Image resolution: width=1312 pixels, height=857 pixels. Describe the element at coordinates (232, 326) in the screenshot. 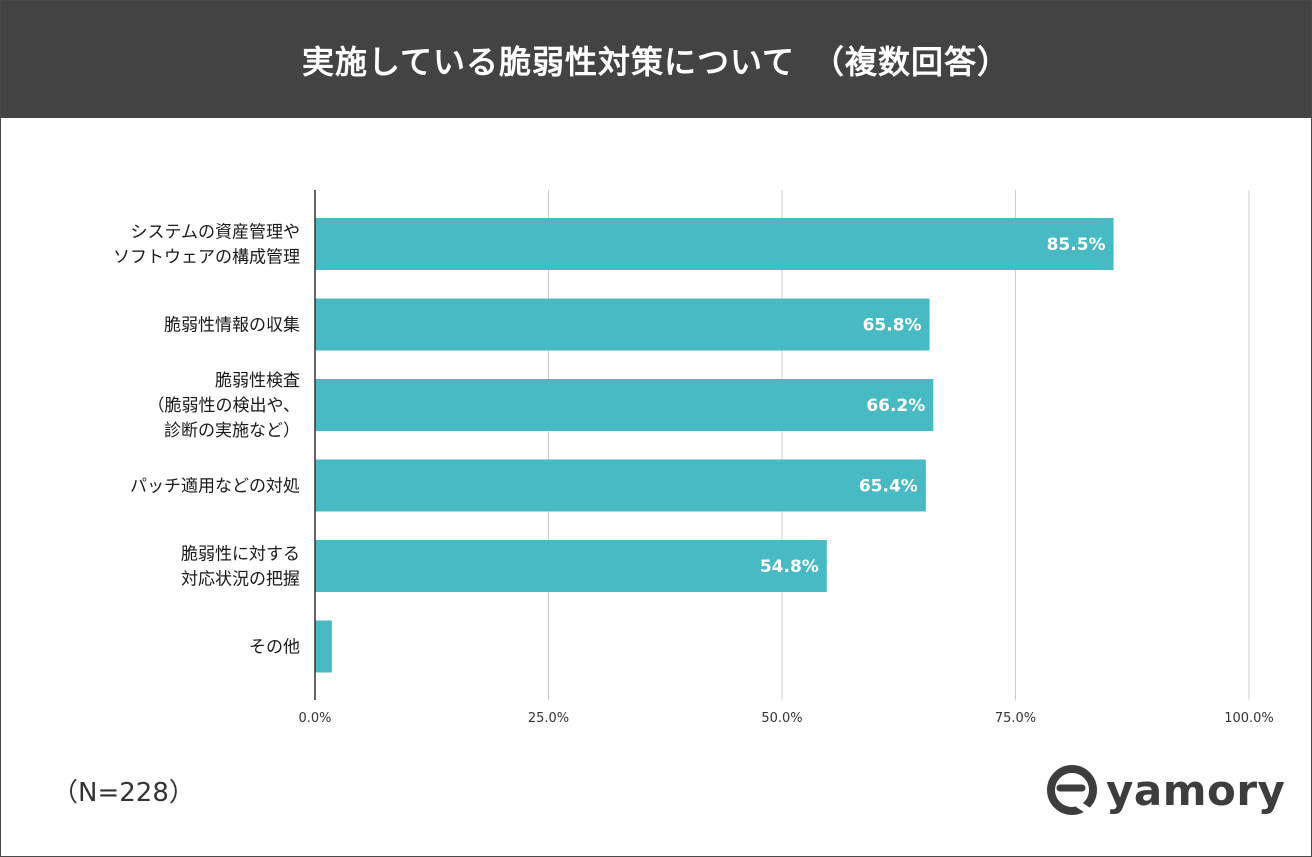

I see `category-label: 脆弱性情報の収集` at that location.